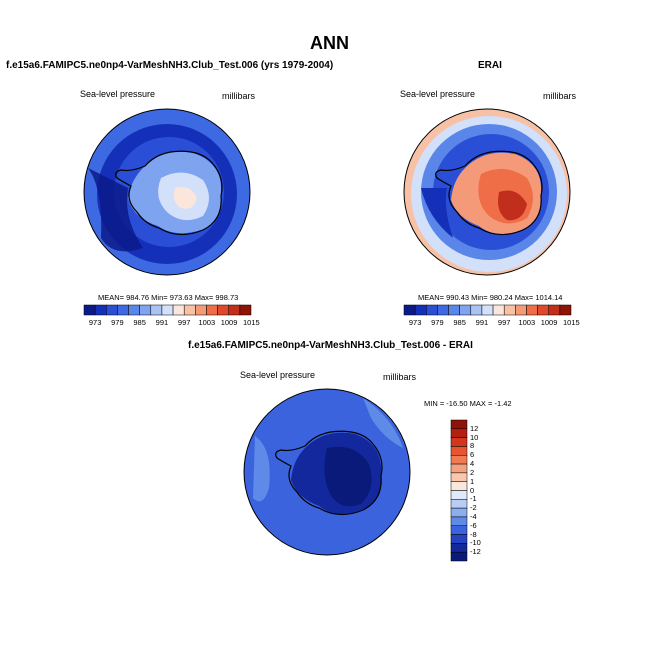 The image size is (654, 655). I want to click on colorbar-tick-label: 12, so click(474, 428).